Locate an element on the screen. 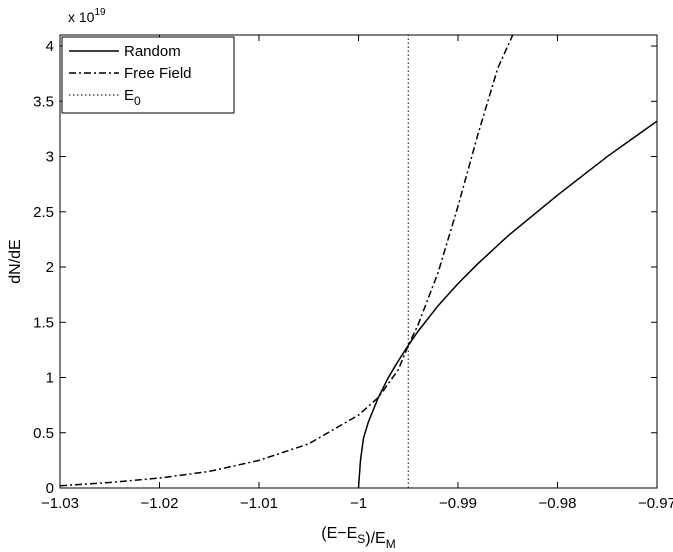 The image size is (673, 552). x-tick-label: −1.03 is located at coordinates (60, 503).